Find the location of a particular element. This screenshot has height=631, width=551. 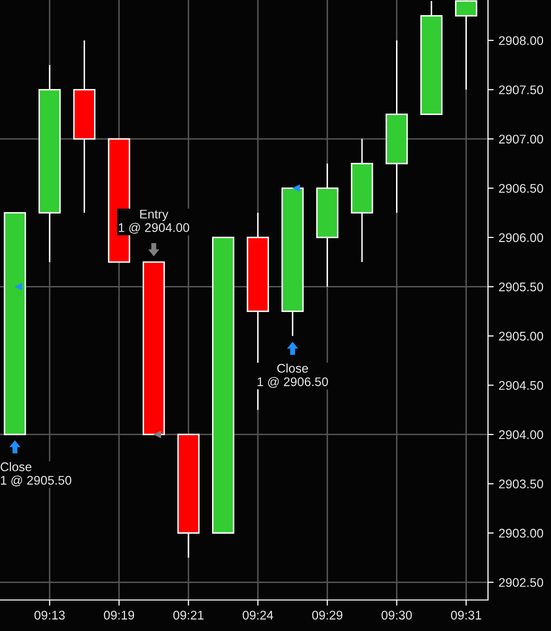

x-tick-label: 09:13 is located at coordinates (49, 615).